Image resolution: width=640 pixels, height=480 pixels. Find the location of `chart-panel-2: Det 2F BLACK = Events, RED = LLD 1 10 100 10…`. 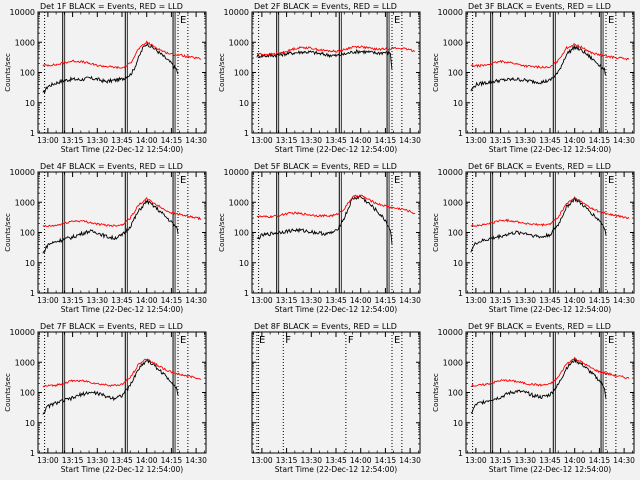

chart-panel-2: Det 2F BLACK = Events, RED = LLD 1 10 100 10… is located at coordinates (319, 78).